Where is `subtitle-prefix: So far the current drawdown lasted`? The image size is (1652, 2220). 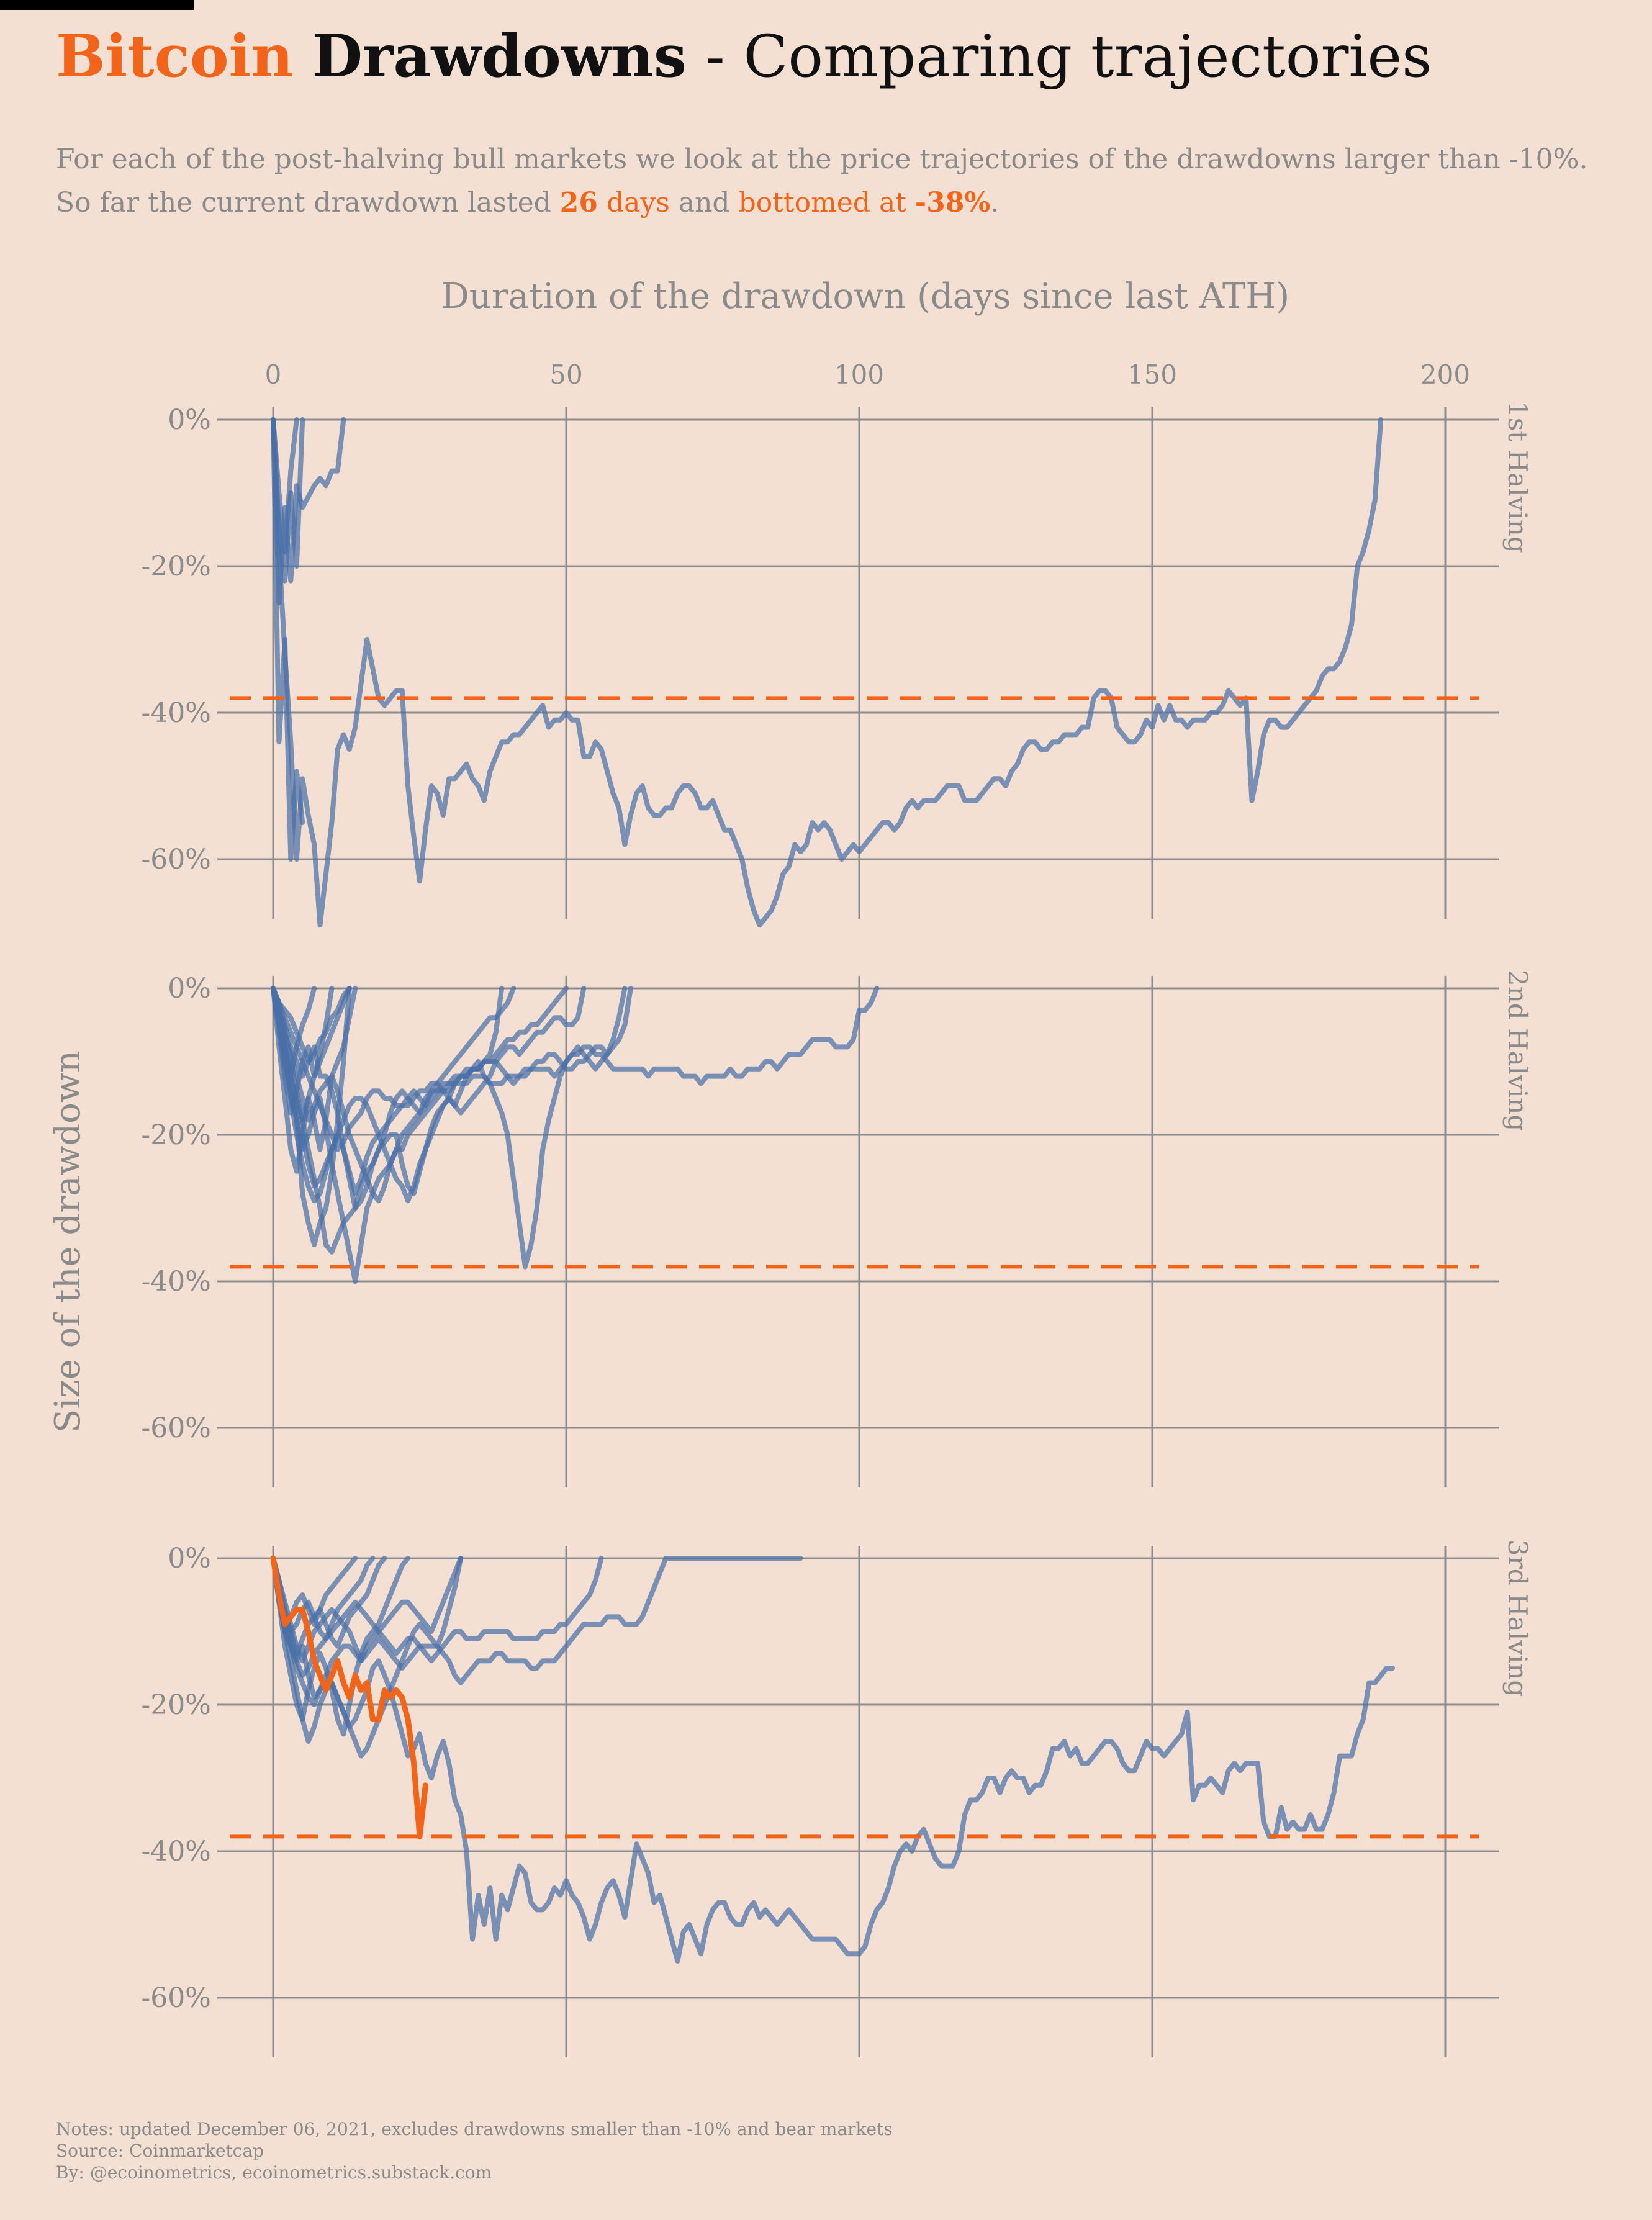 subtitle-prefix: So far the current drawdown lasted is located at coordinates (308, 203).